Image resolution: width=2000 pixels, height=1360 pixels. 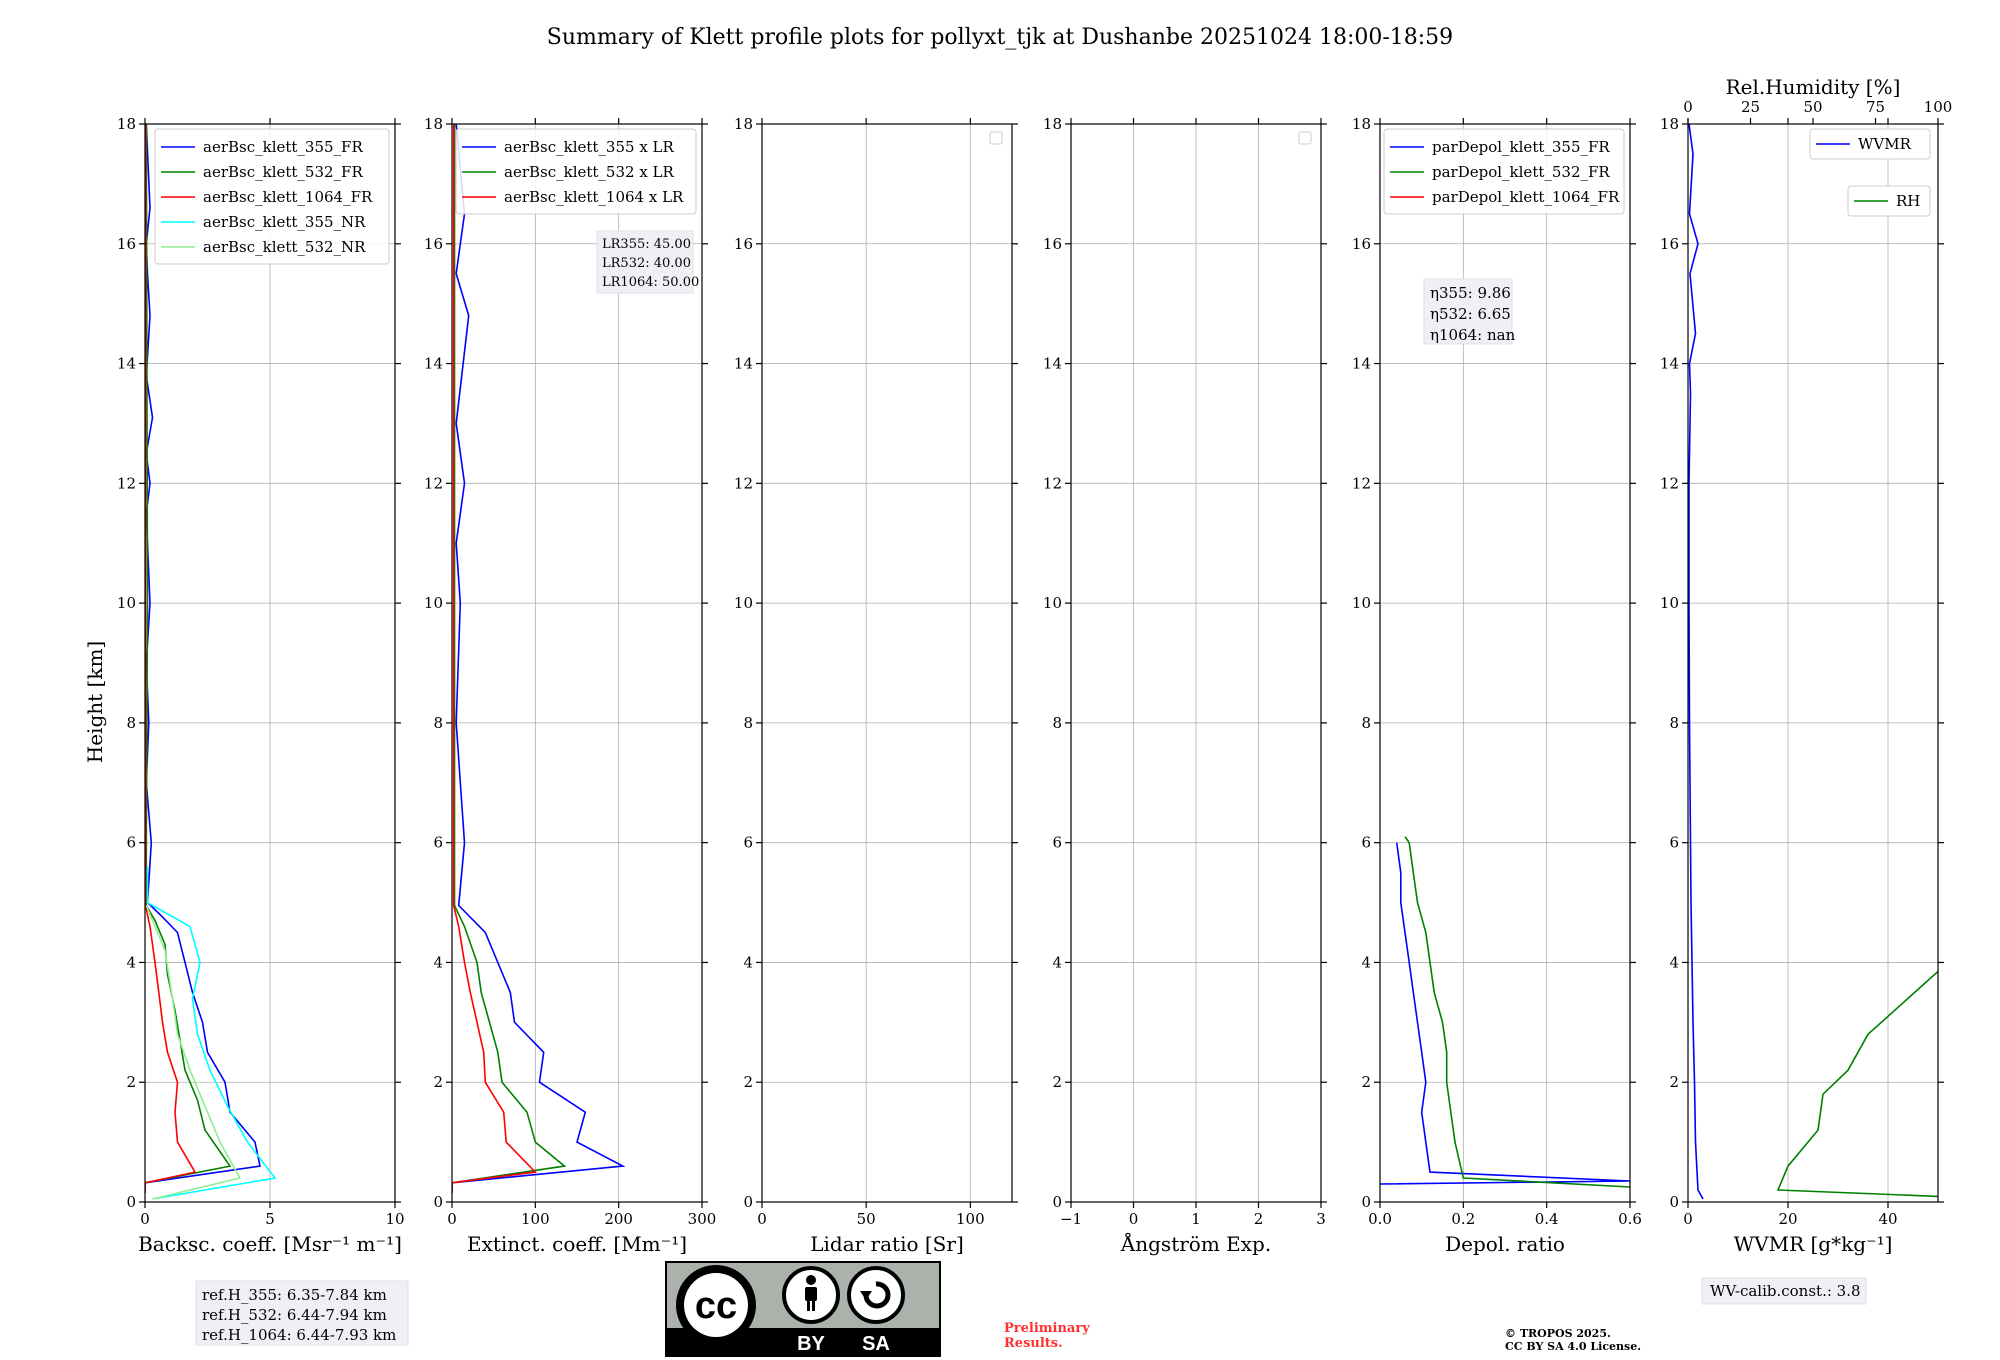 I want to click on share-alike-icon, so click(x=875, y=1295).